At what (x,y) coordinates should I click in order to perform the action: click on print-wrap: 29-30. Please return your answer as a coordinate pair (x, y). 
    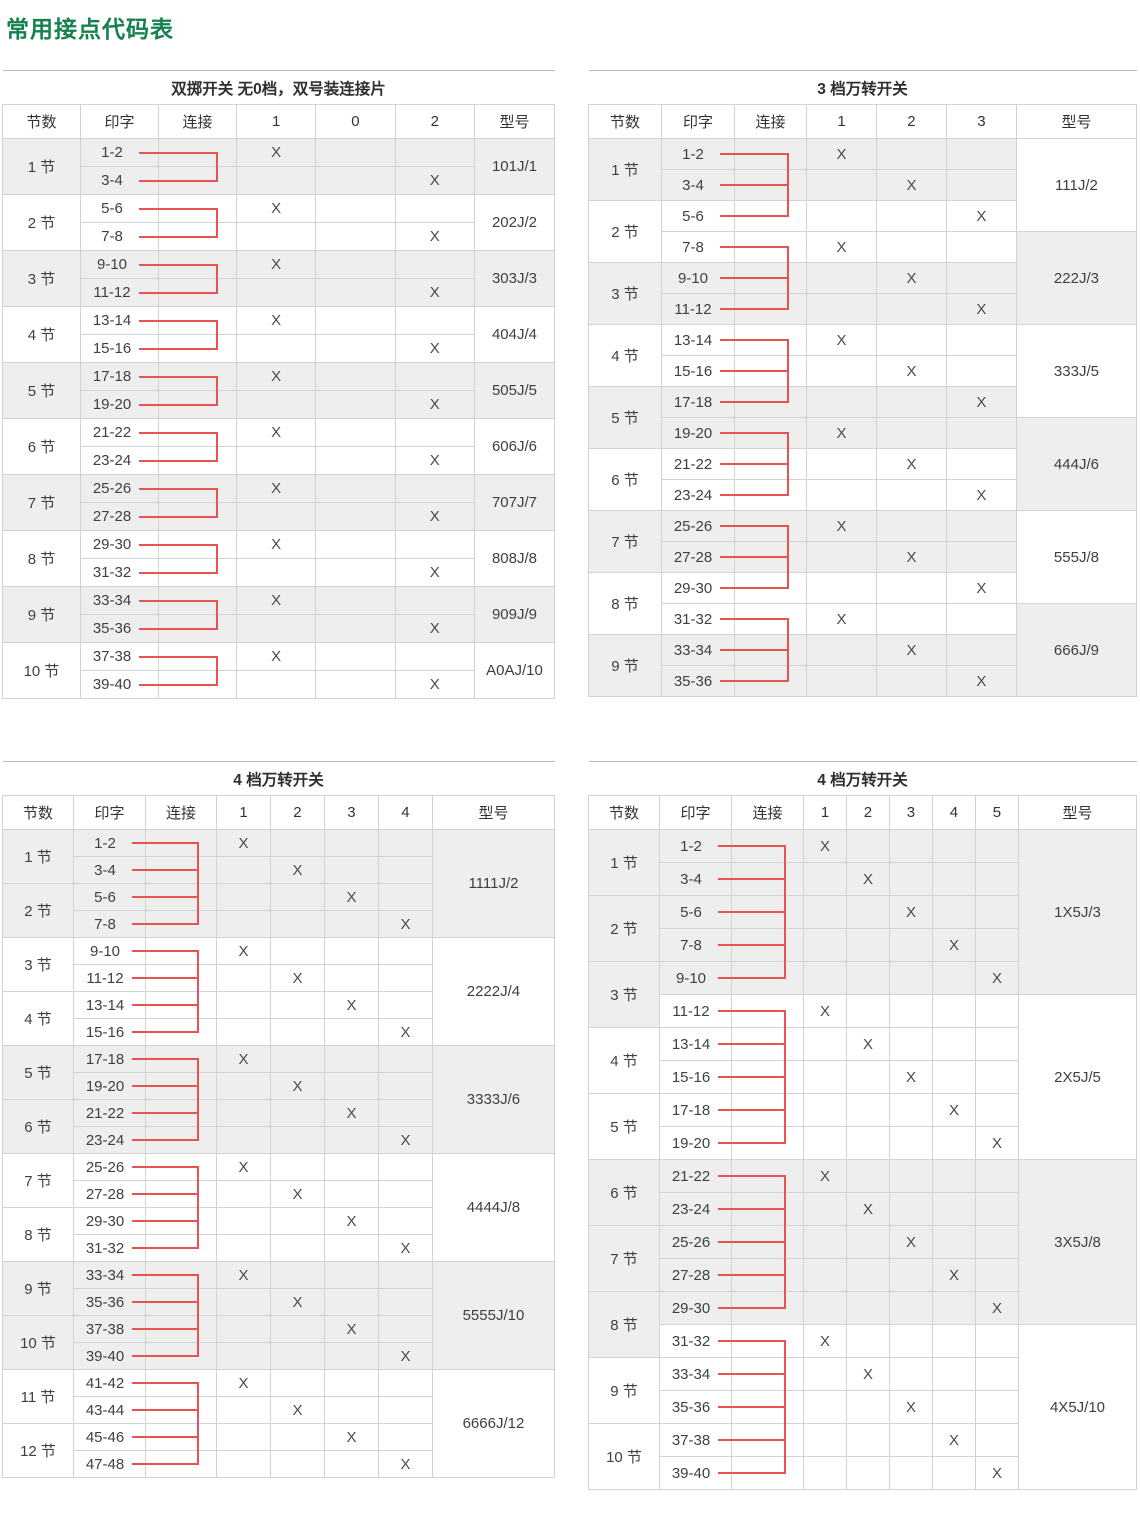
    Looking at the image, I should click on (120, 544).